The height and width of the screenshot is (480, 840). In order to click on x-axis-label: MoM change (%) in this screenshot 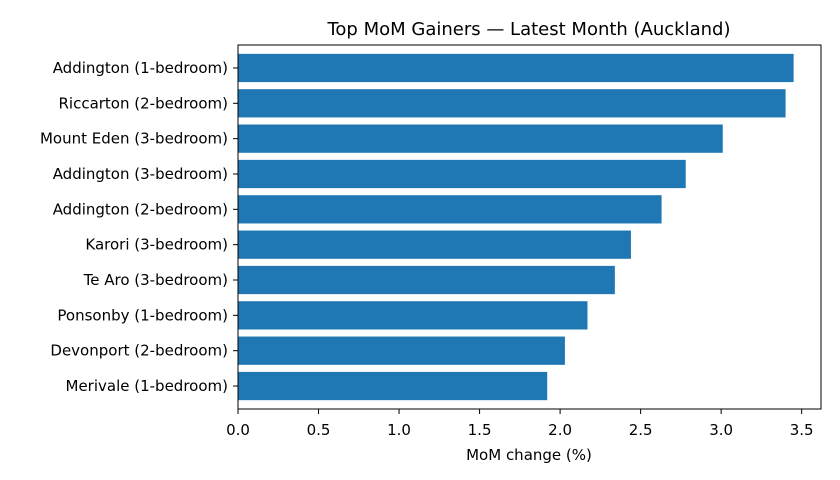, I will do `click(529, 455)`.